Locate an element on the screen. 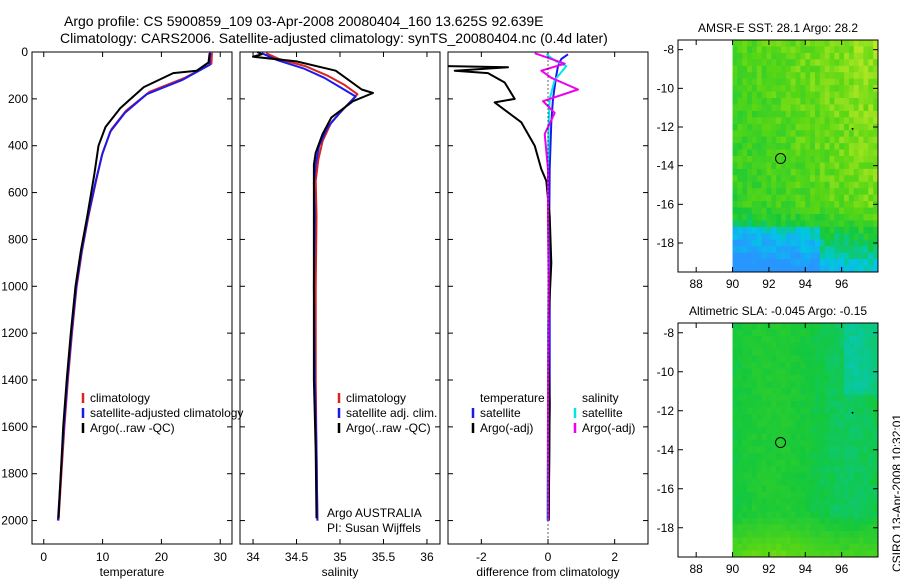 This screenshot has width=900, height=580. altimetric-sla-ytick-label: -10 is located at coordinates (666, 372).